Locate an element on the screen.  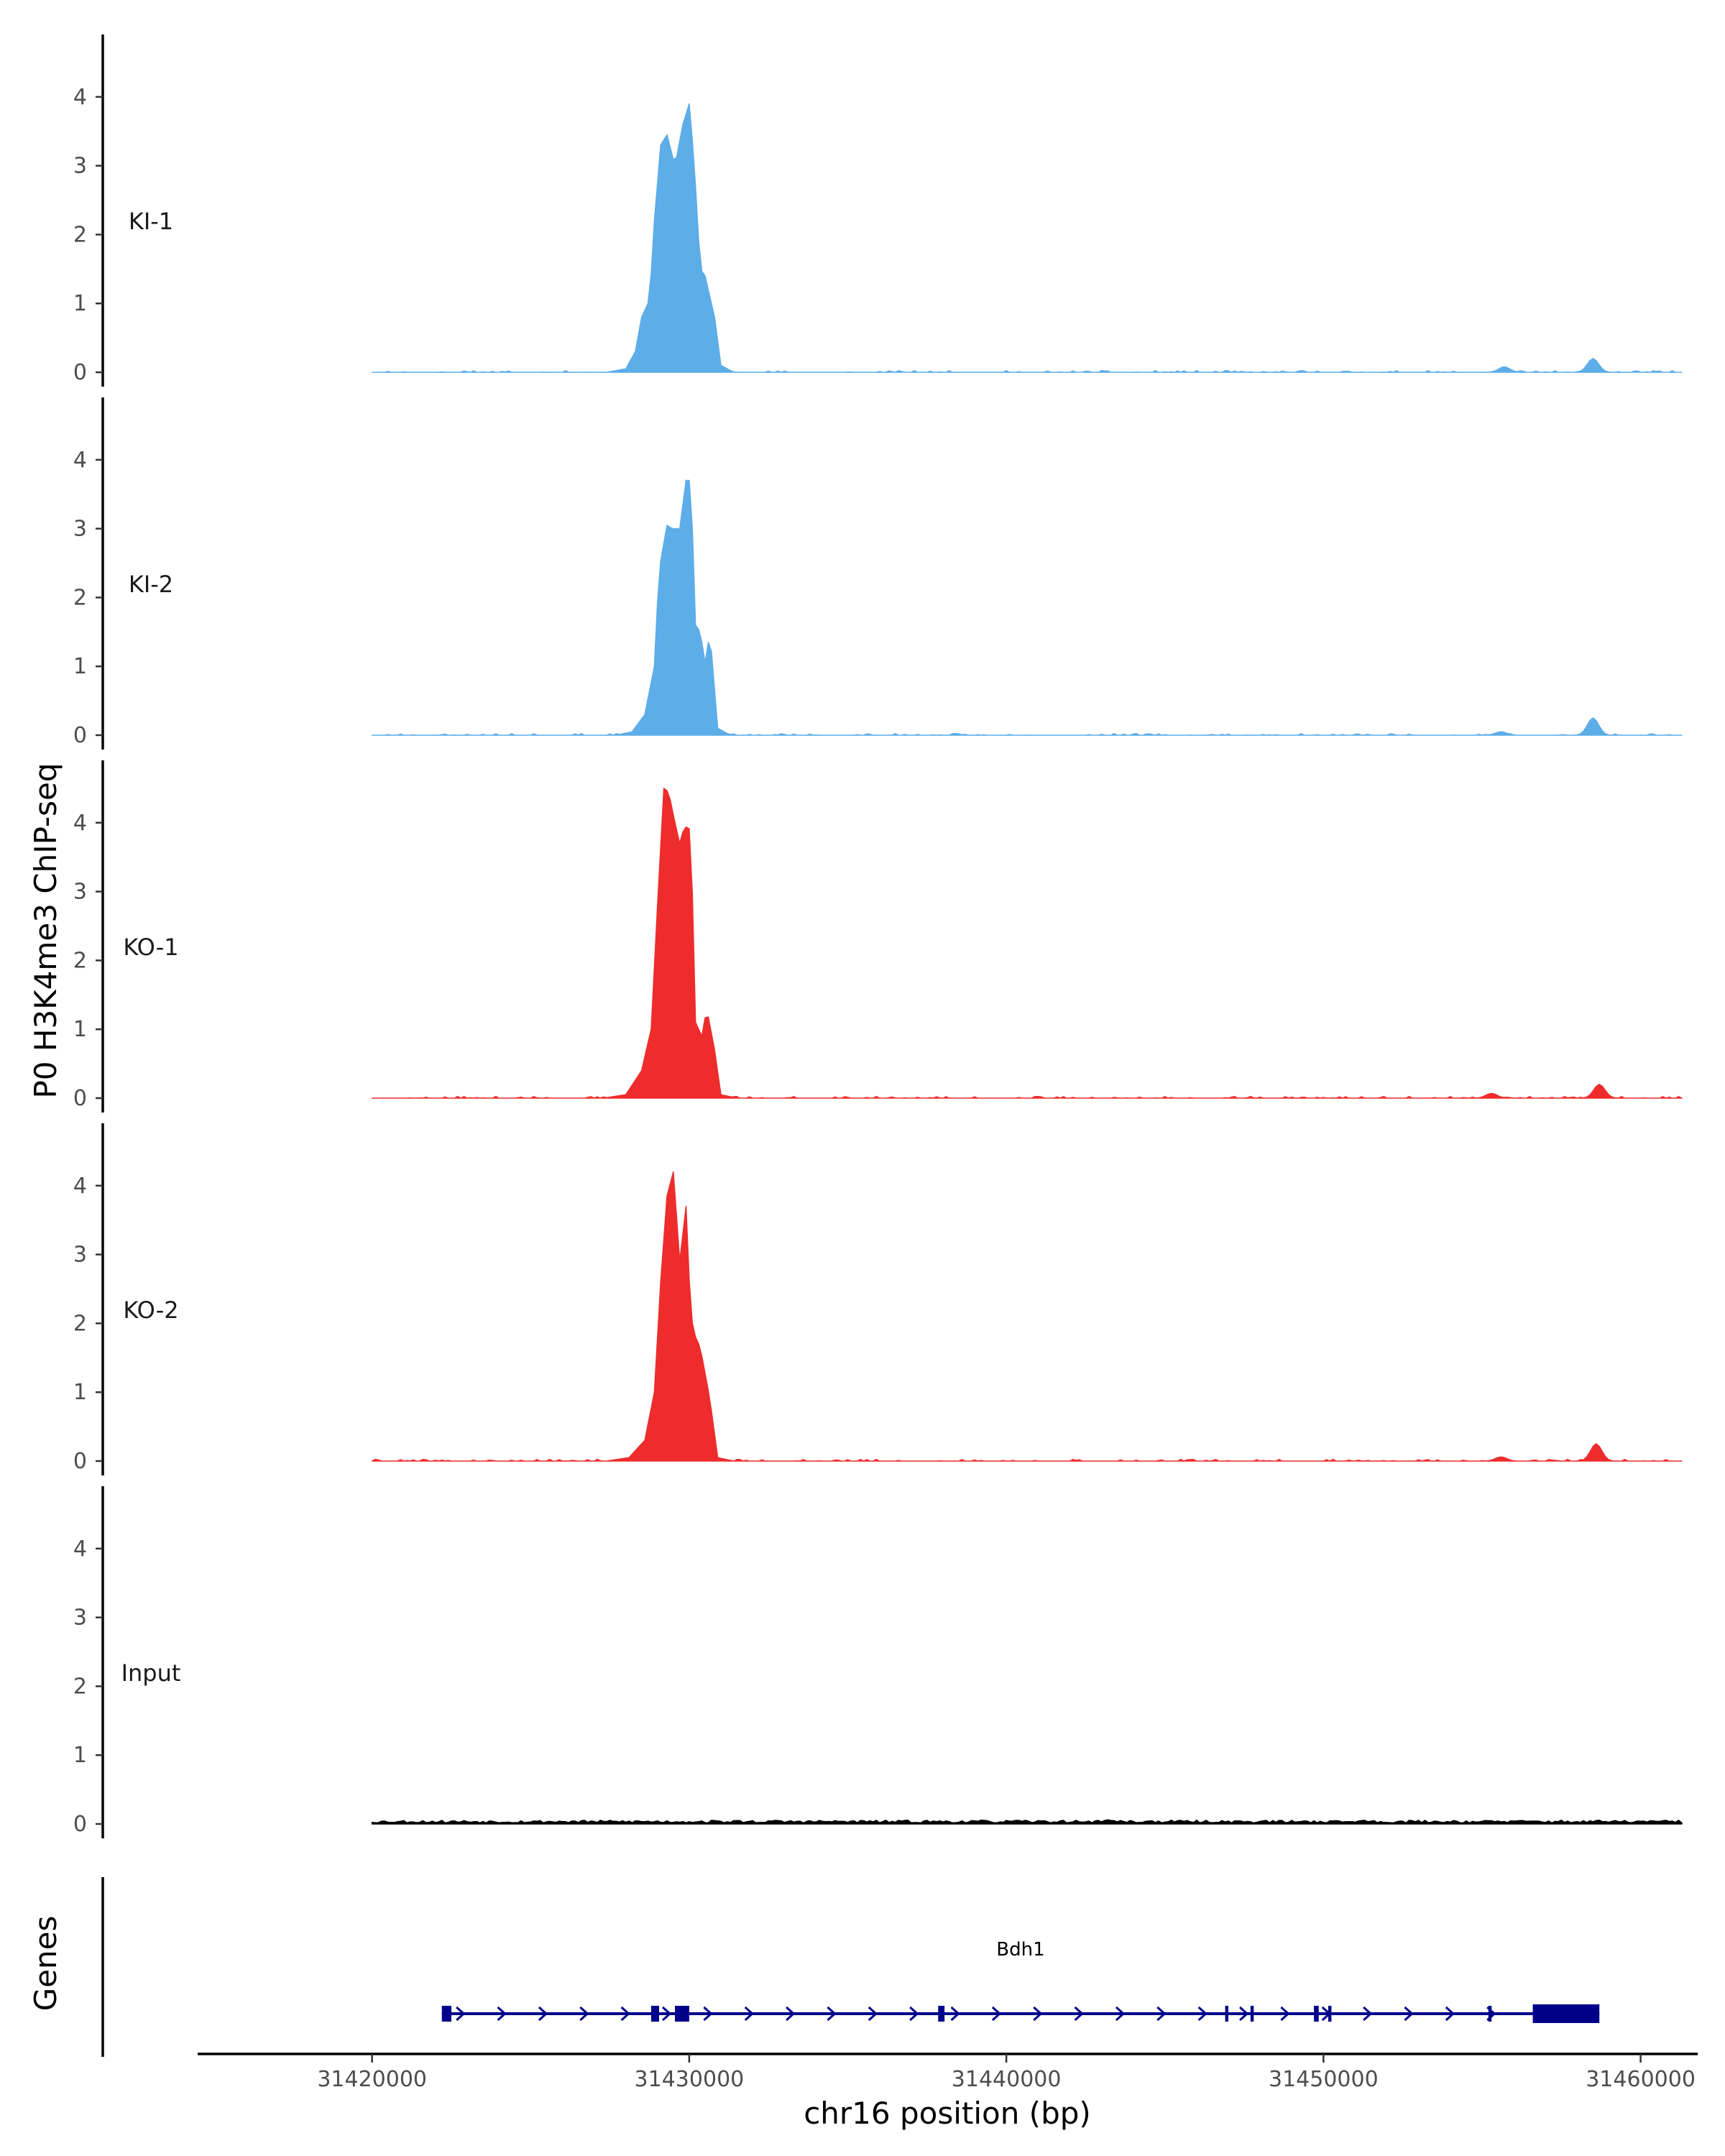
x-tick-label: 31430000 is located at coordinates (690, 2079).